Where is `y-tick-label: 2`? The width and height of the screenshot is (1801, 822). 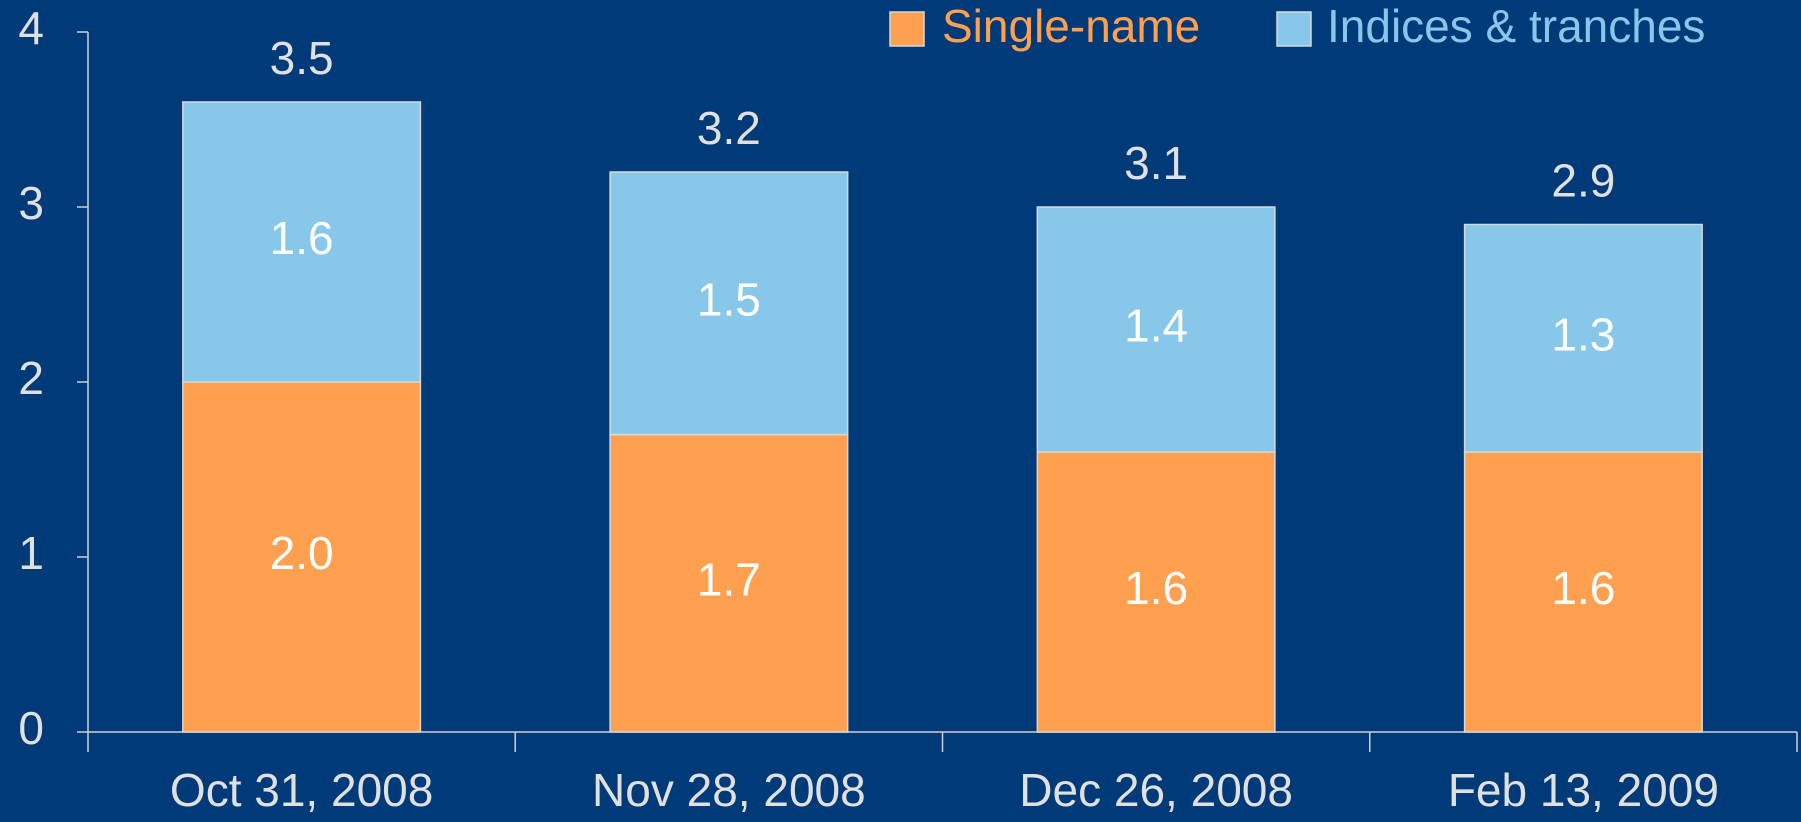 y-tick-label: 2 is located at coordinates (31, 378).